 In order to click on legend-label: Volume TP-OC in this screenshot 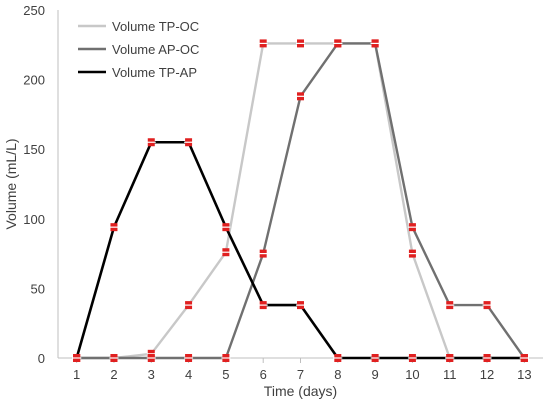, I will do `click(155, 26)`.